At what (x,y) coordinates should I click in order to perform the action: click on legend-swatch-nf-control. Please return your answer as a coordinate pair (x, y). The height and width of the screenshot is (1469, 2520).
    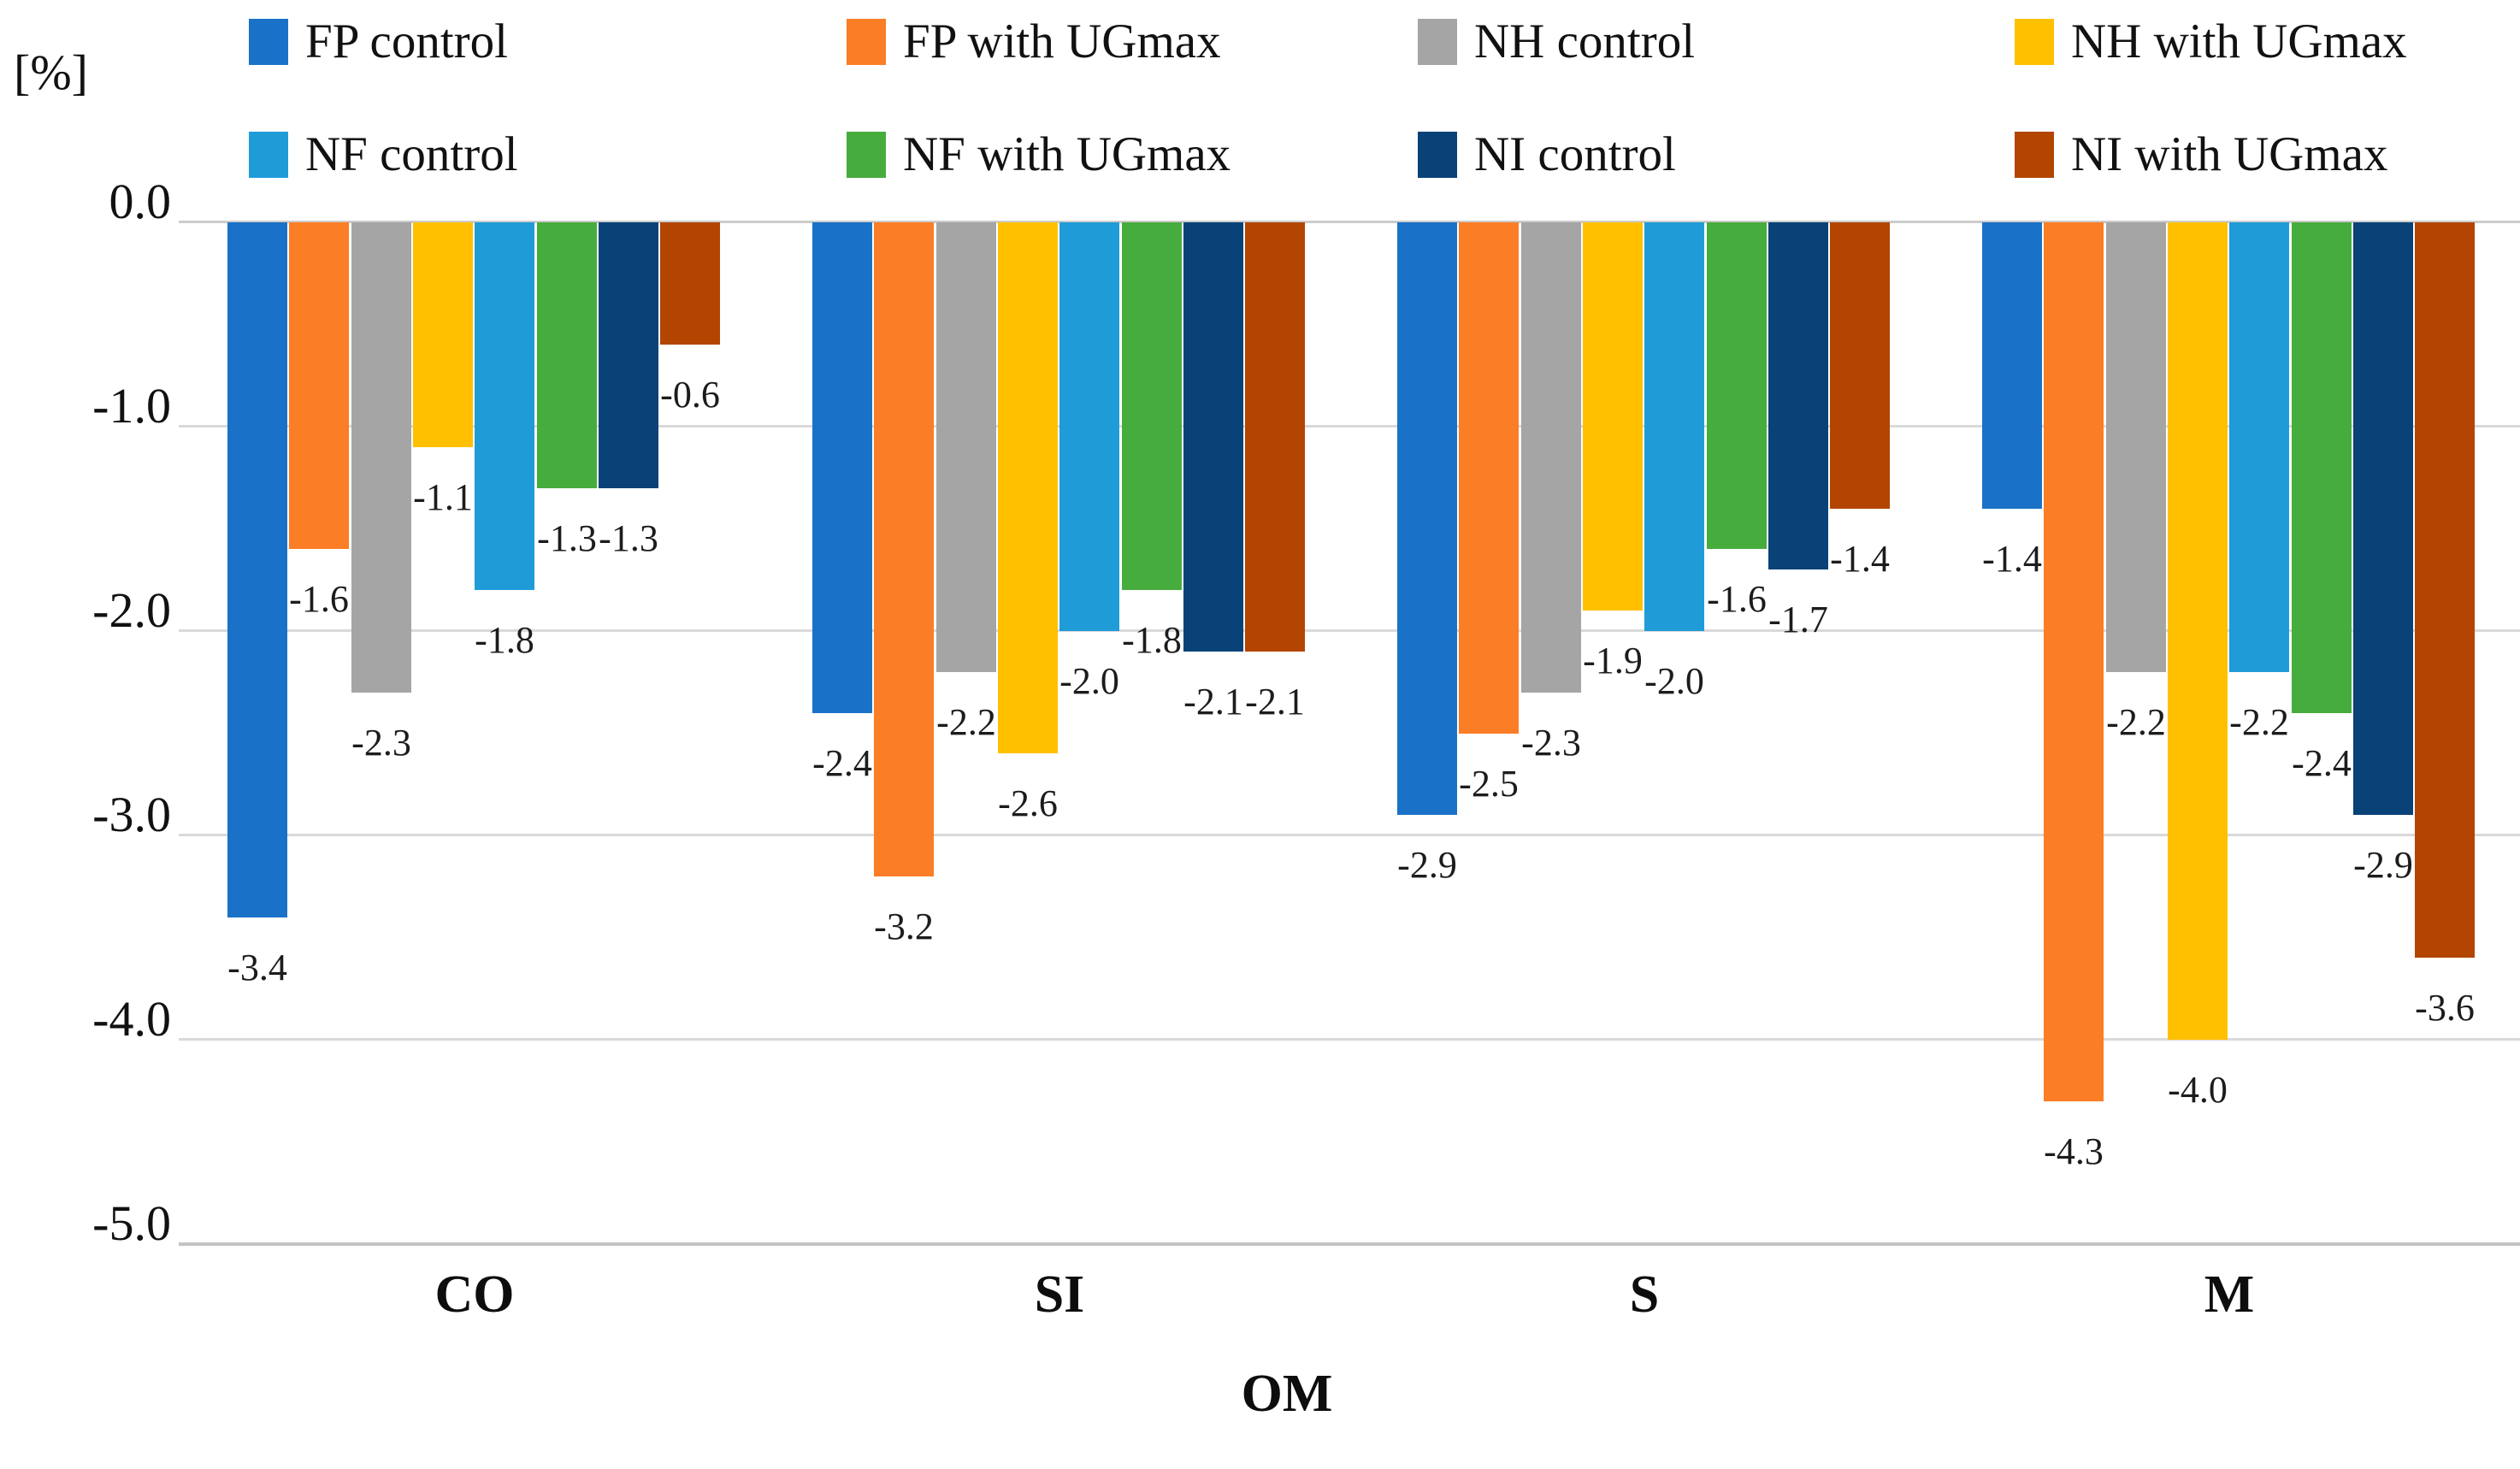
    Looking at the image, I should click on (268, 155).